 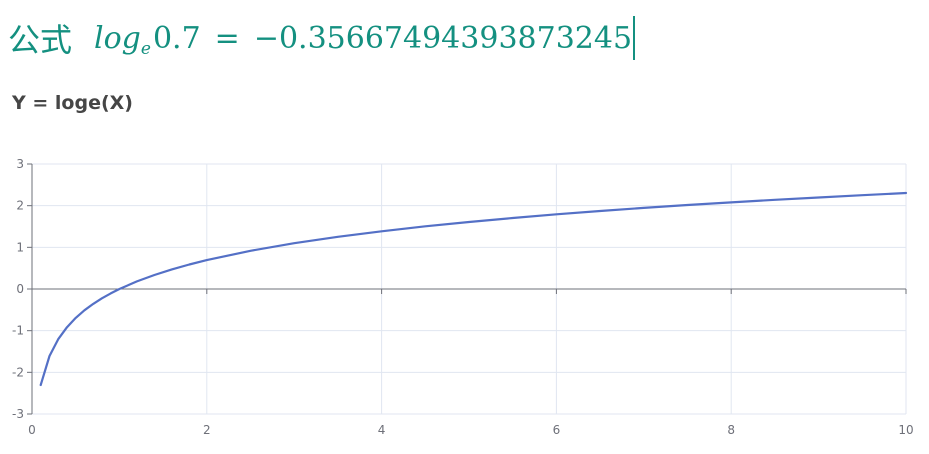 I want to click on text-cursor, so click(x=634, y=38).